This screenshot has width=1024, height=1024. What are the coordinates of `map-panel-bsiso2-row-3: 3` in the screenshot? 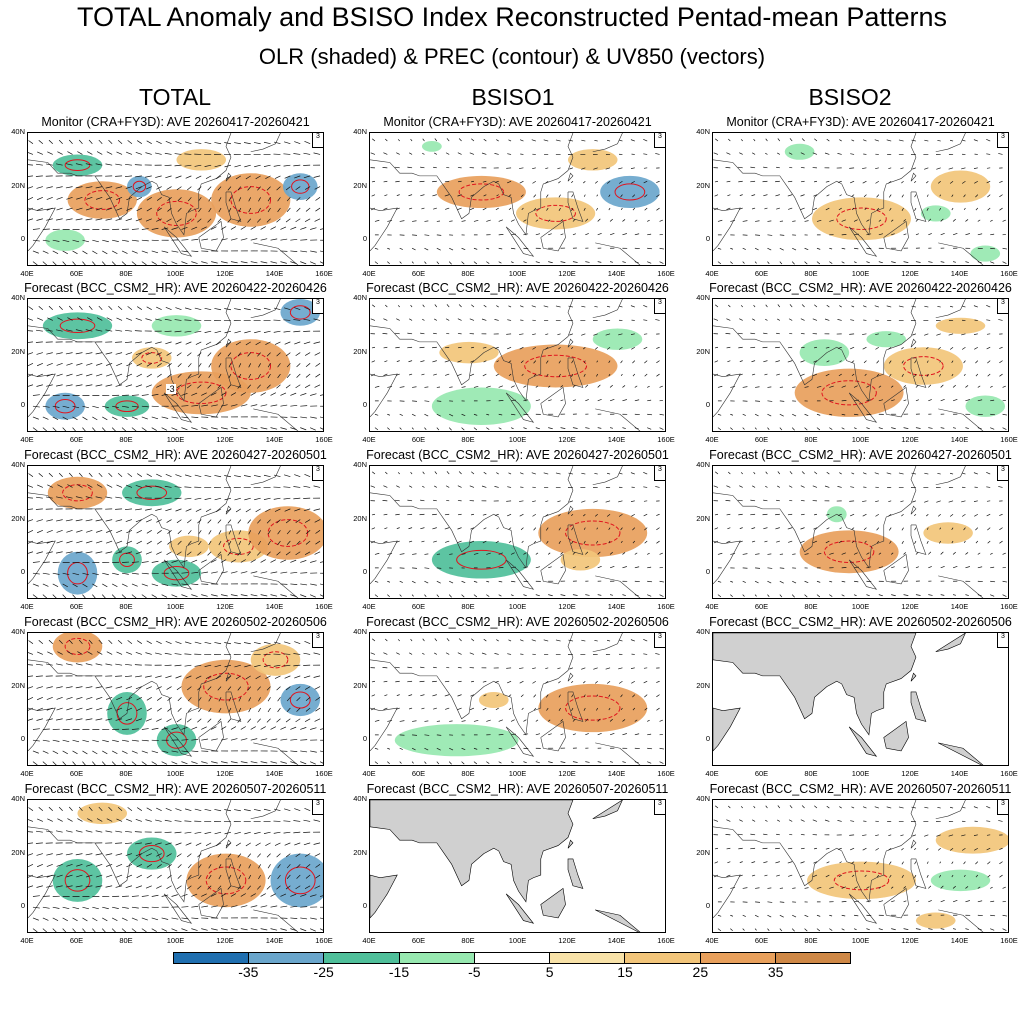 It's located at (860, 532).